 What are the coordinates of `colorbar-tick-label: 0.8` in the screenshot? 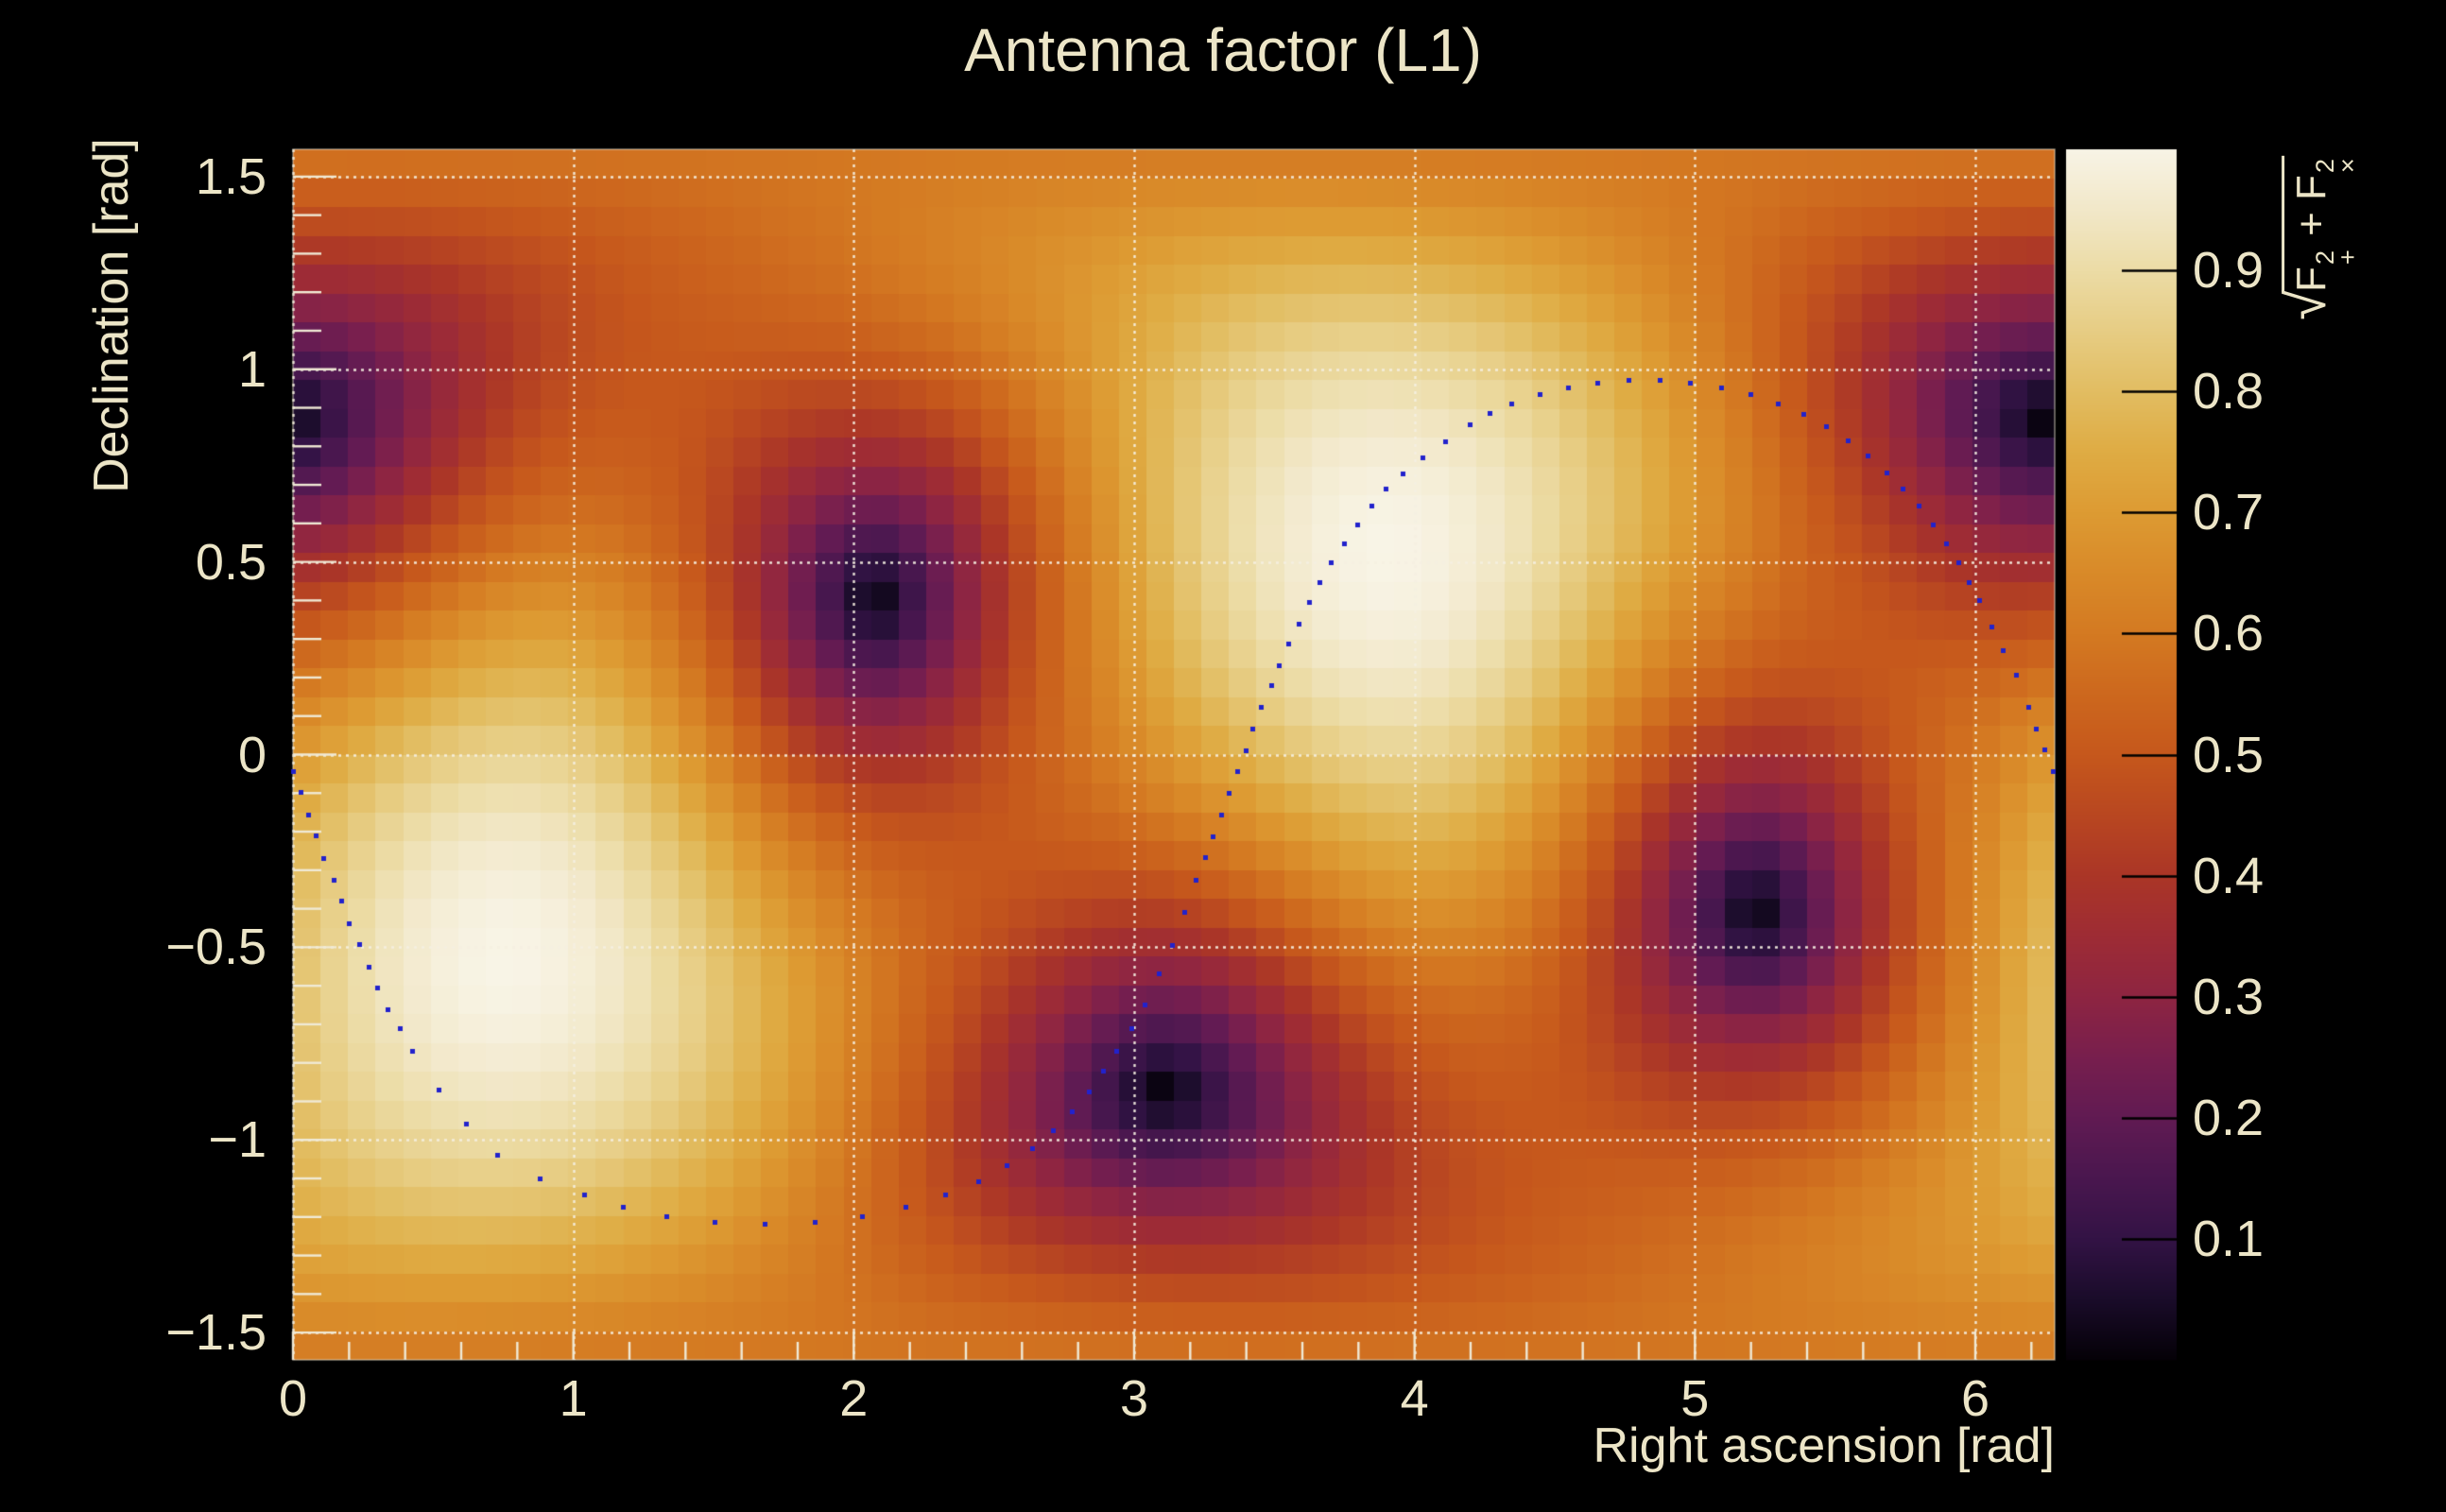 It's located at (2229, 392).